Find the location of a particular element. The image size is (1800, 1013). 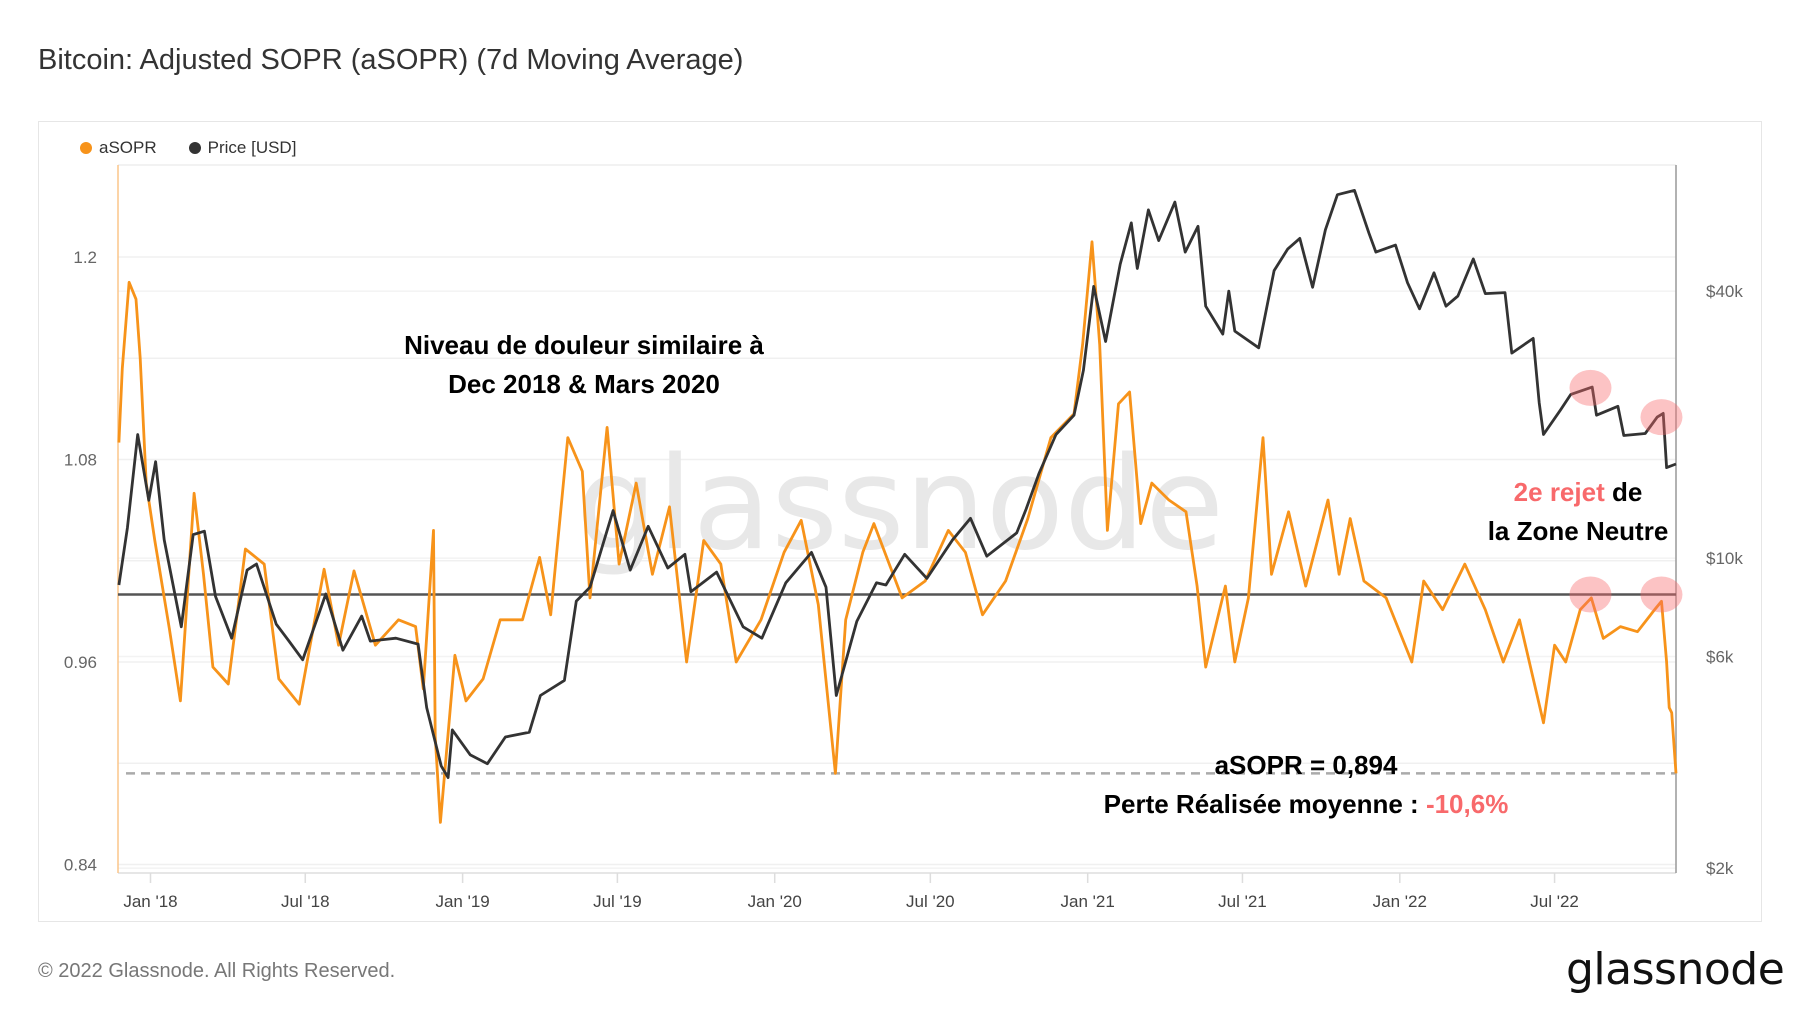

x-tick-label: Jan '19 is located at coordinates (462, 901).